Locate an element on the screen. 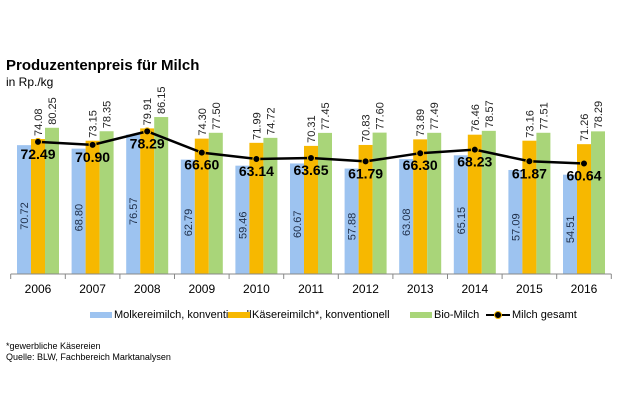 This screenshot has height=420, width=620. line-point-2008 is located at coordinates (147, 131).